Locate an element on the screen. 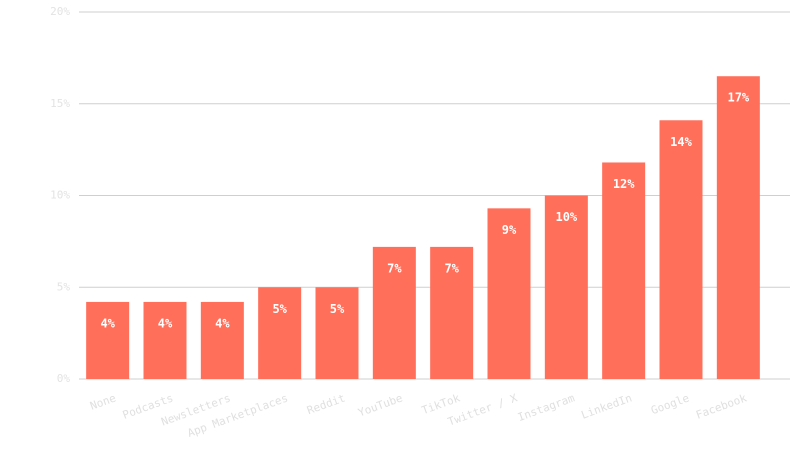 The height and width of the screenshot is (460, 800). y-tick-label: 0% is located at coordinates (64, 378).